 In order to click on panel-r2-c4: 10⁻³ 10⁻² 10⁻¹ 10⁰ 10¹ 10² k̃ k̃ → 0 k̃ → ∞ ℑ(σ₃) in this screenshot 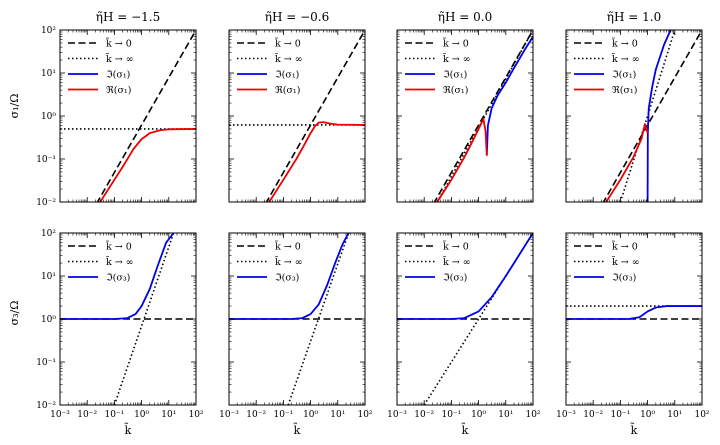, I will do `click(633, 334)`.